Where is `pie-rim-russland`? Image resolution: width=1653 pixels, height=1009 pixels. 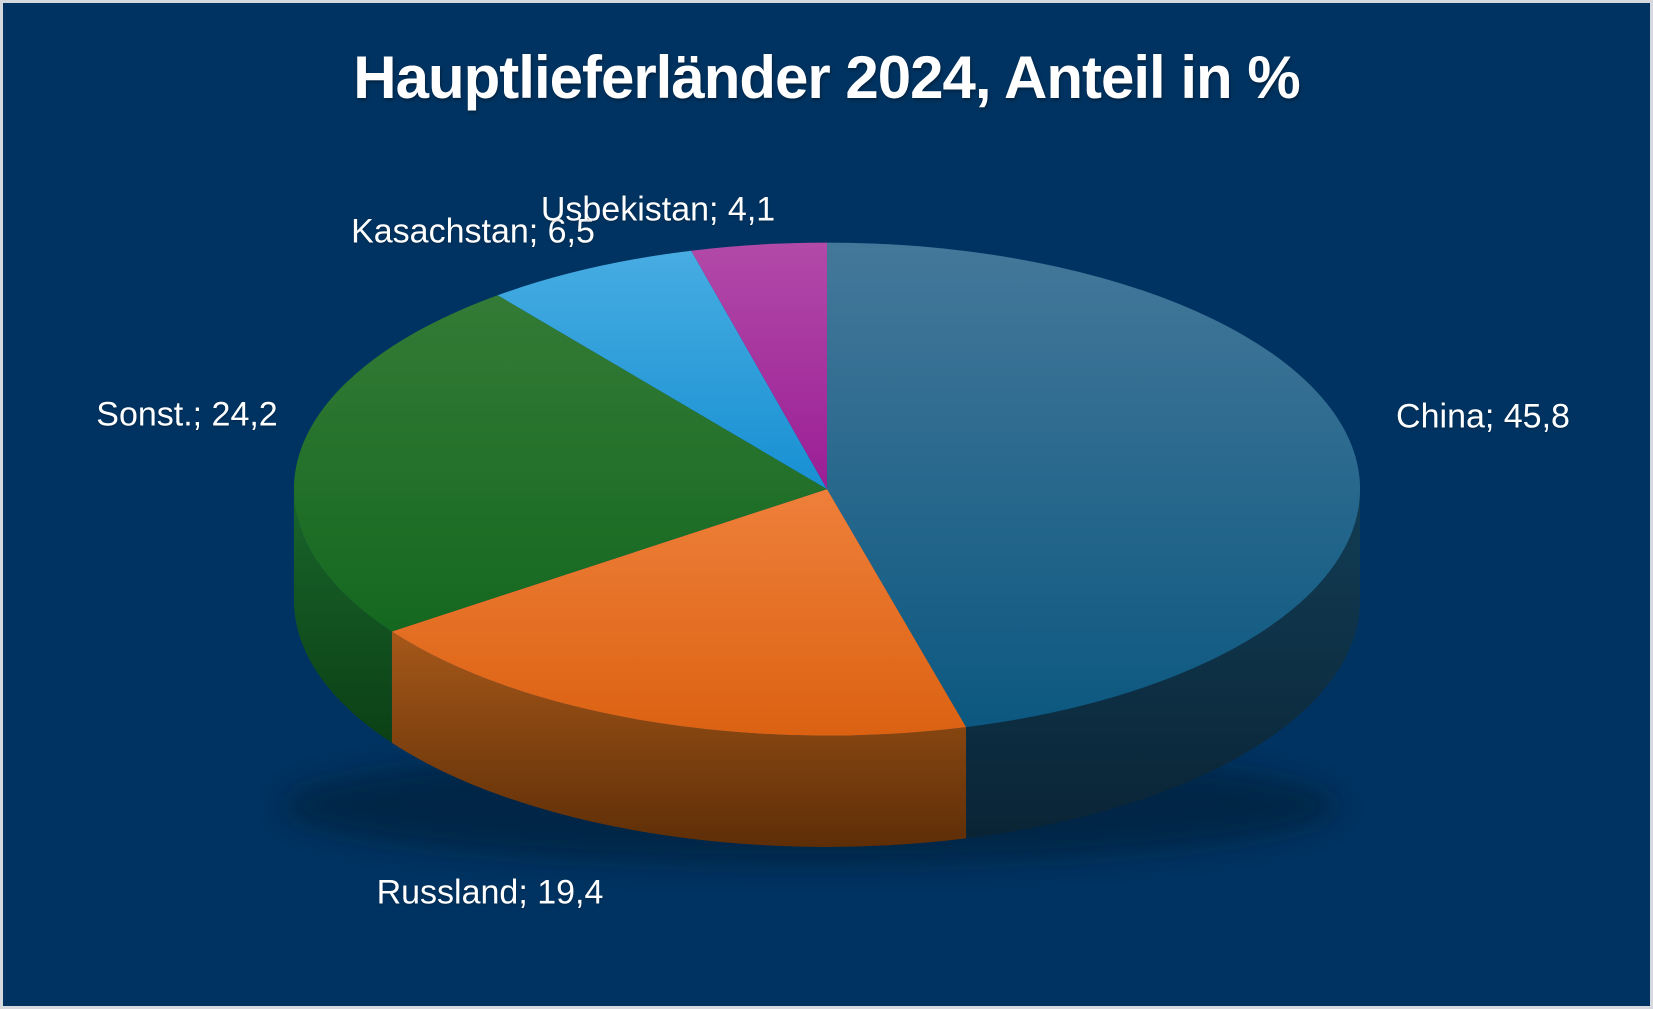
pie-rim-russland is located at coordinates (679, 739).